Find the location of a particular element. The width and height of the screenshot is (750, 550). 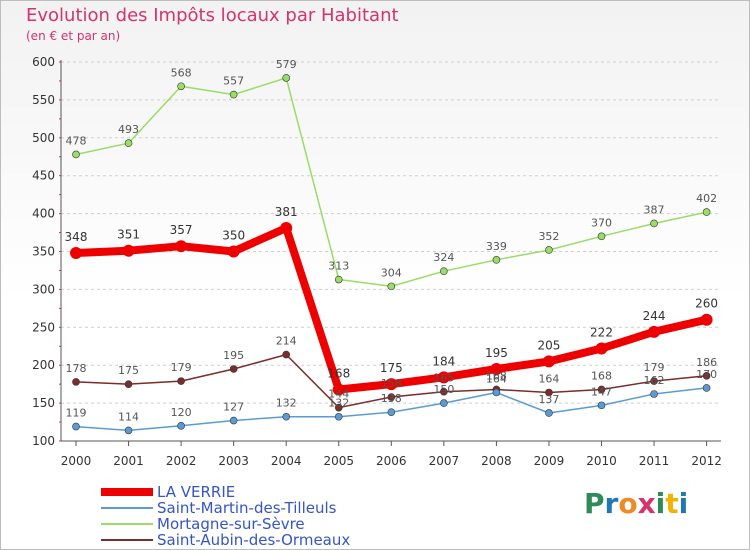

data-label: 144 is located at coordinates (338, 394).